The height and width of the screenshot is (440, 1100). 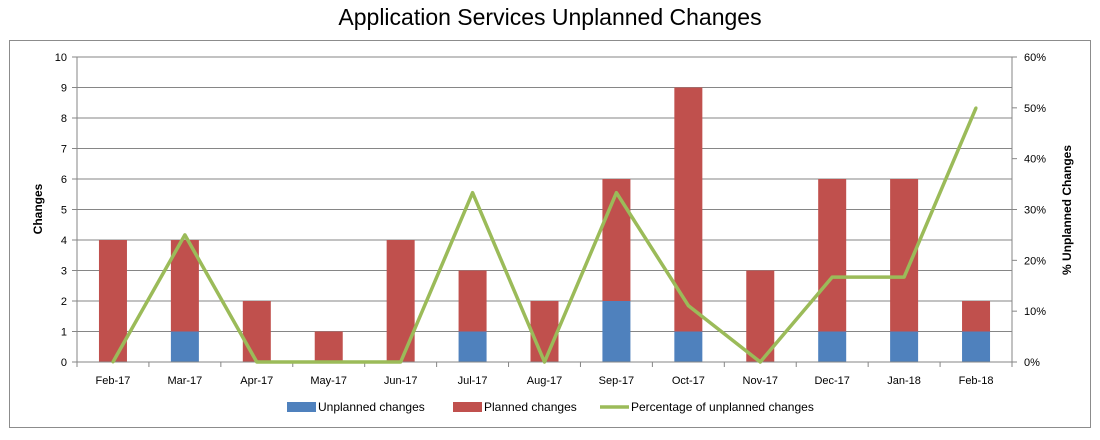 I want to click on y2-tick-label: 30%, so click(x=1035, y=211).